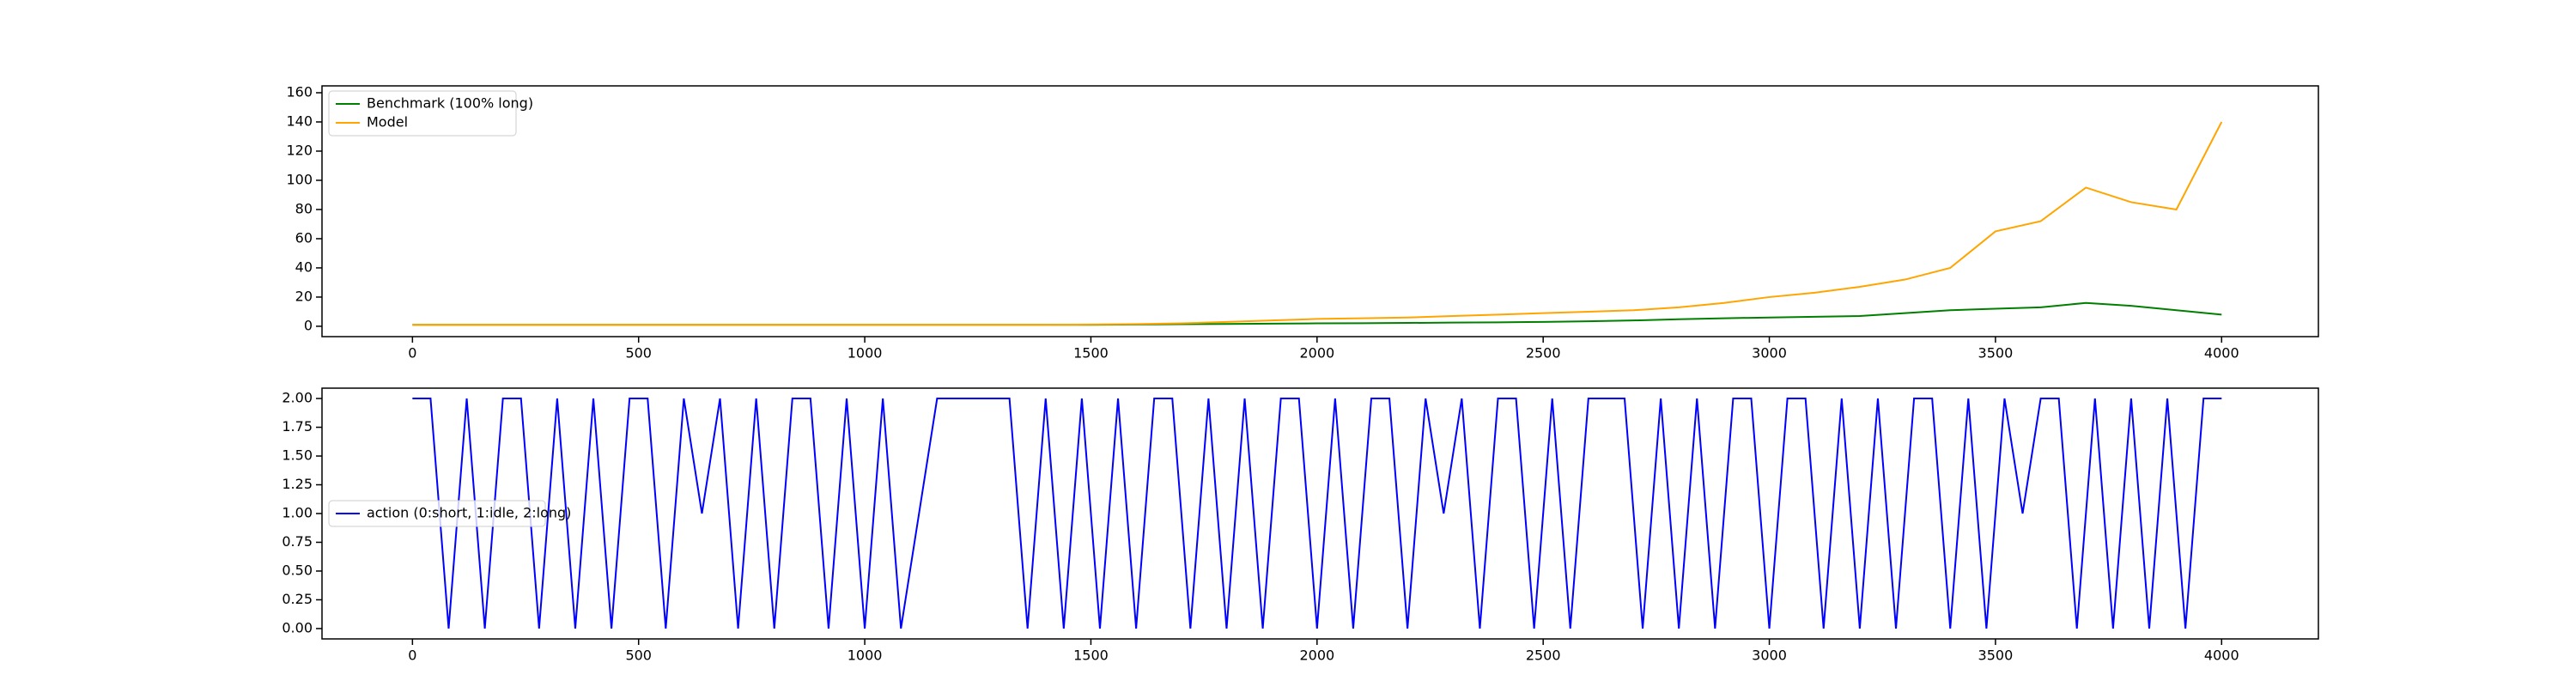 Image resolution: width=2576 pixels, height=687 pixels. Describe the element at coordinates (308, 325) in the screenshot. I see `y-tick-label: 0` at that location.